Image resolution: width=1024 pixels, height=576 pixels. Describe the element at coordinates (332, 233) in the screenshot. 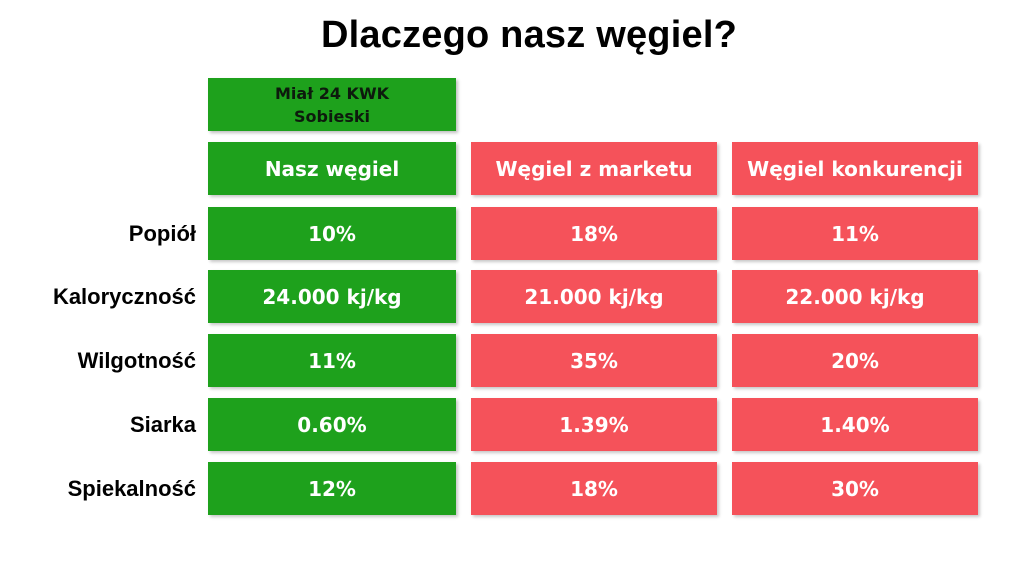

I see `cell-ash-our-coal: 10%` at that location.